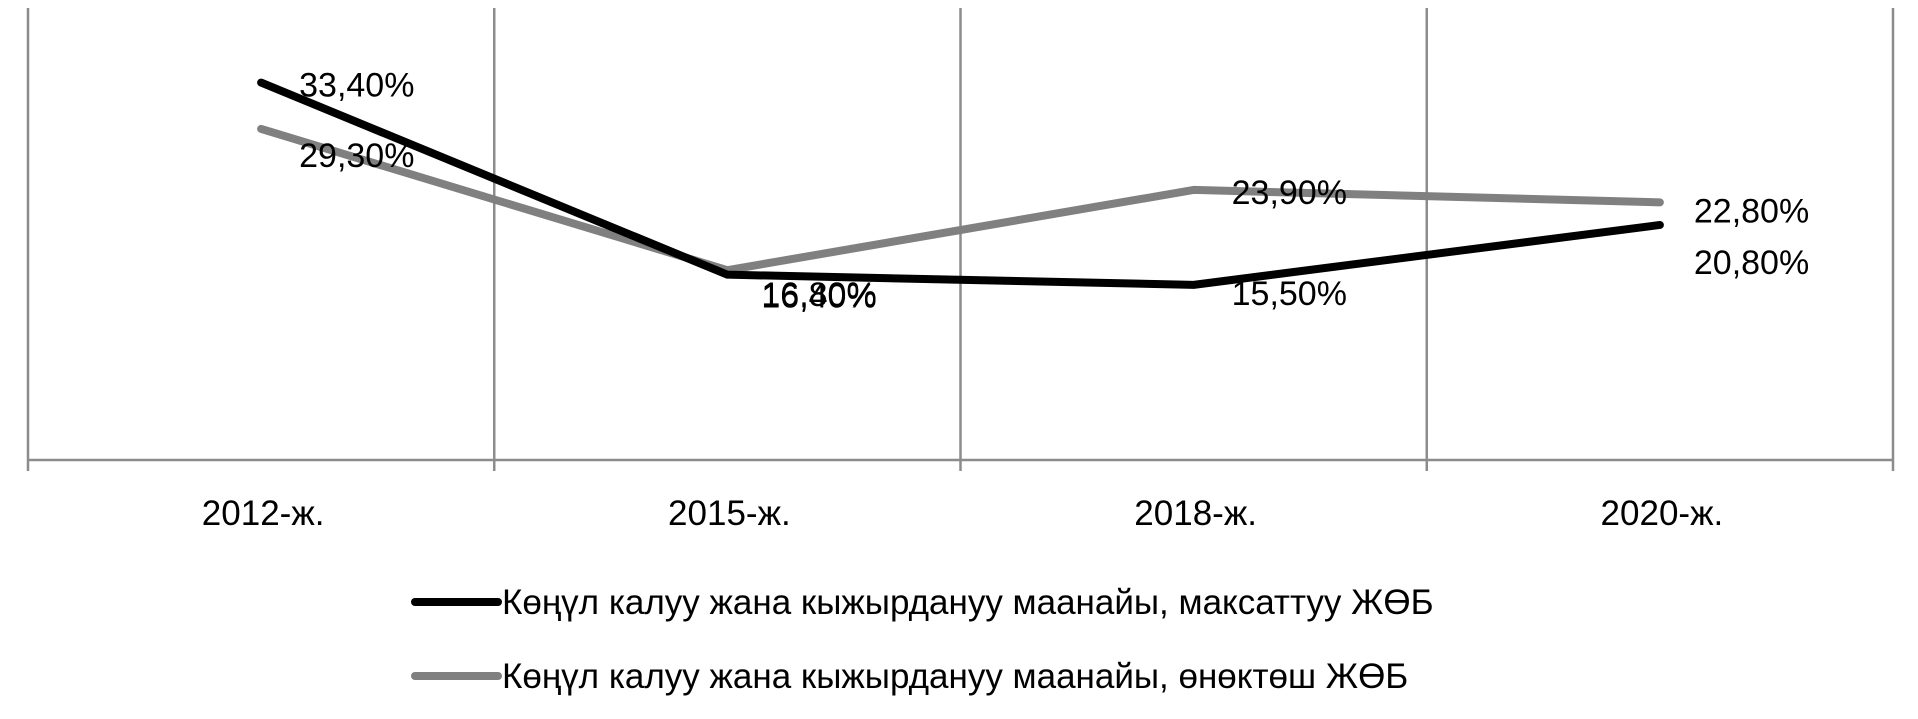 The width and height of the screenshot is (1918, 719). I want to click on data-label: 16,80%, so click(818, 295).